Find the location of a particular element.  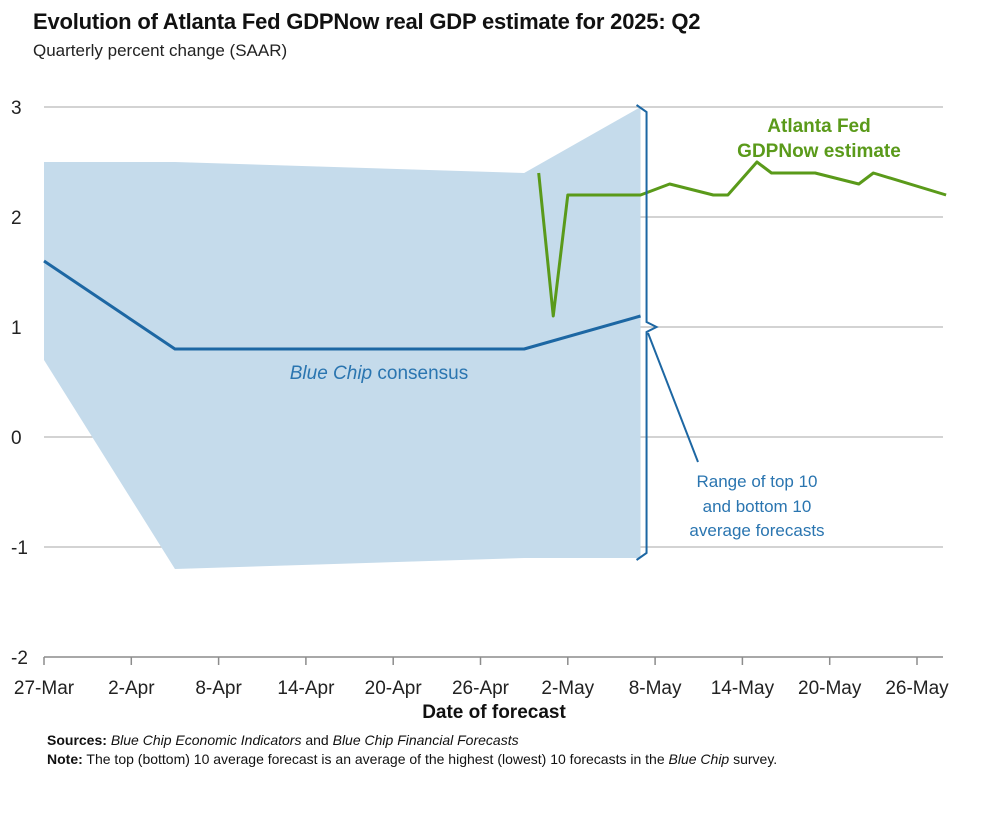

gdpnow-label-line-1: Atlanta Fed is located at coordinates (818, 126).